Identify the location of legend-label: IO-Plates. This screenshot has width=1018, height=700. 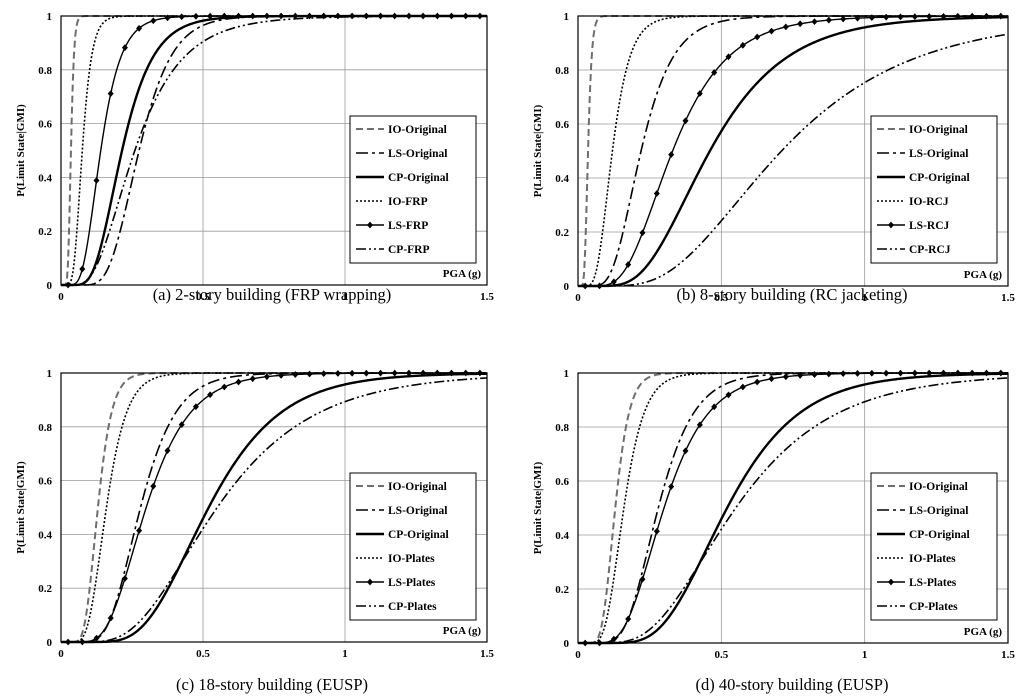
(411, 559).